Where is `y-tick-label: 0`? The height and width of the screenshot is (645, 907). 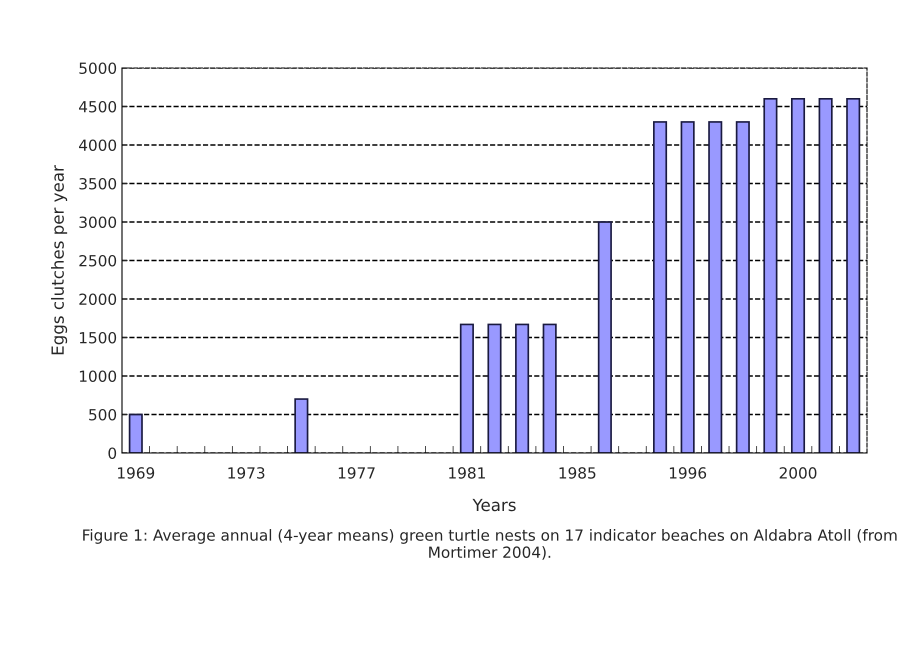 y-tick-label: 0 is located at coordinates (112, 453).